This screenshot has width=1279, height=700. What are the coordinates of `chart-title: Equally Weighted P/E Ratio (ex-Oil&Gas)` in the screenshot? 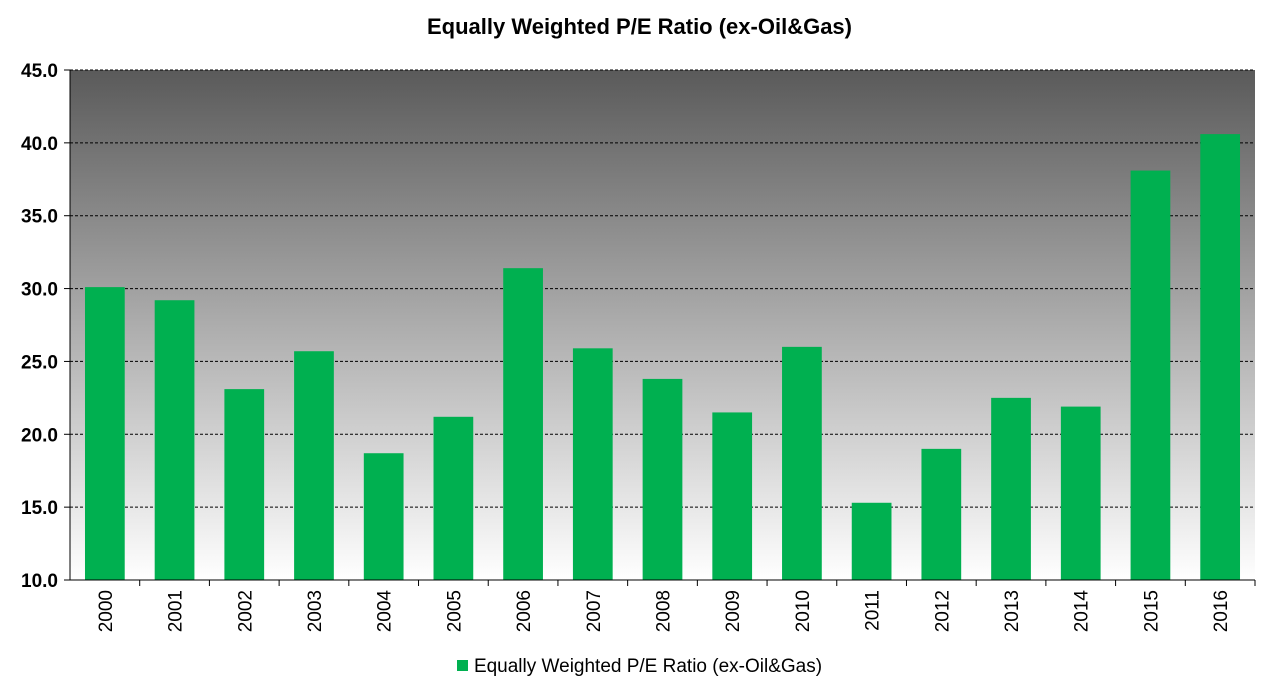 It's located at (639, 26).